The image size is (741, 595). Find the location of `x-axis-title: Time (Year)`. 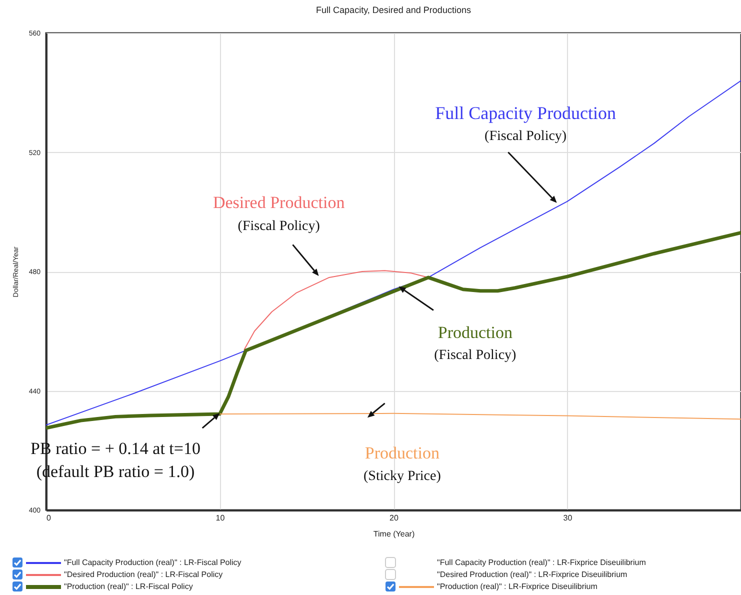

x-axis-title: Time (Year) is located at coordinates (394, 534).